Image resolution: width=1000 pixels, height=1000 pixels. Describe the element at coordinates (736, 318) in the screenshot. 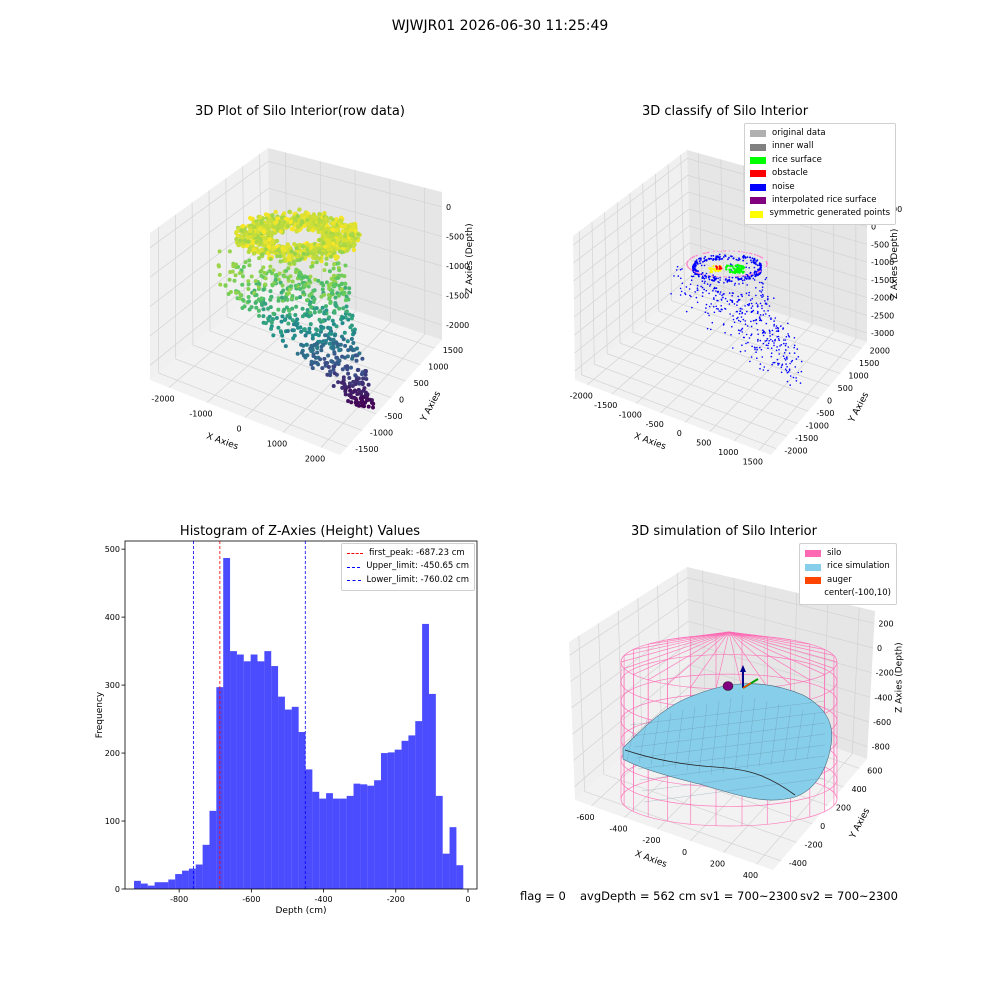

I see `plot2-point-cloud` at that location.